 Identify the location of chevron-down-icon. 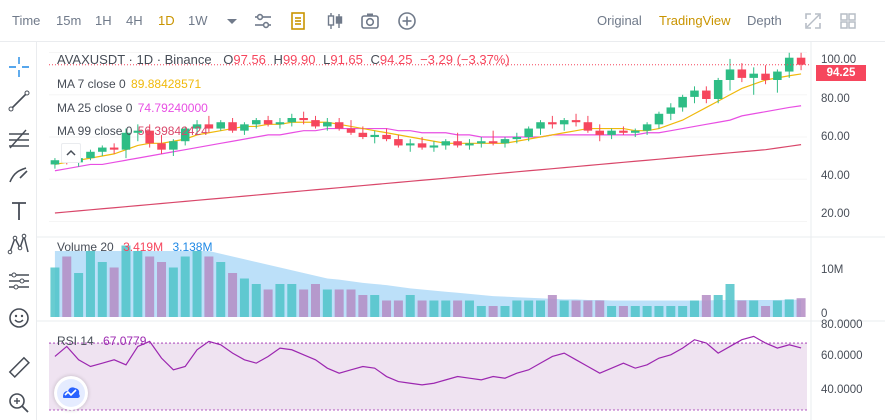
(232, 21).